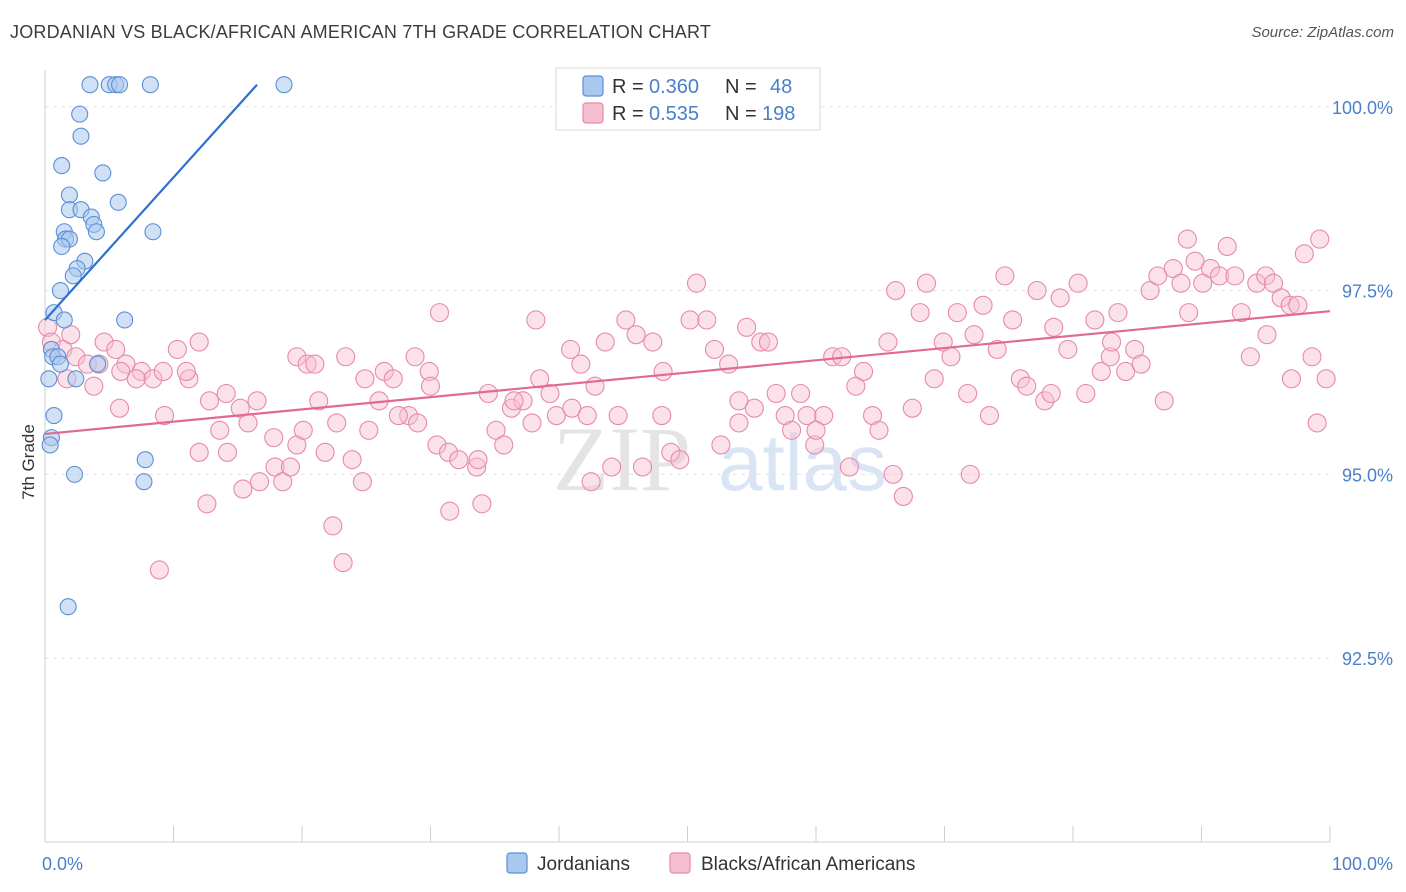  I want to click on watermark-zip: ZIP, so click(622, 459).